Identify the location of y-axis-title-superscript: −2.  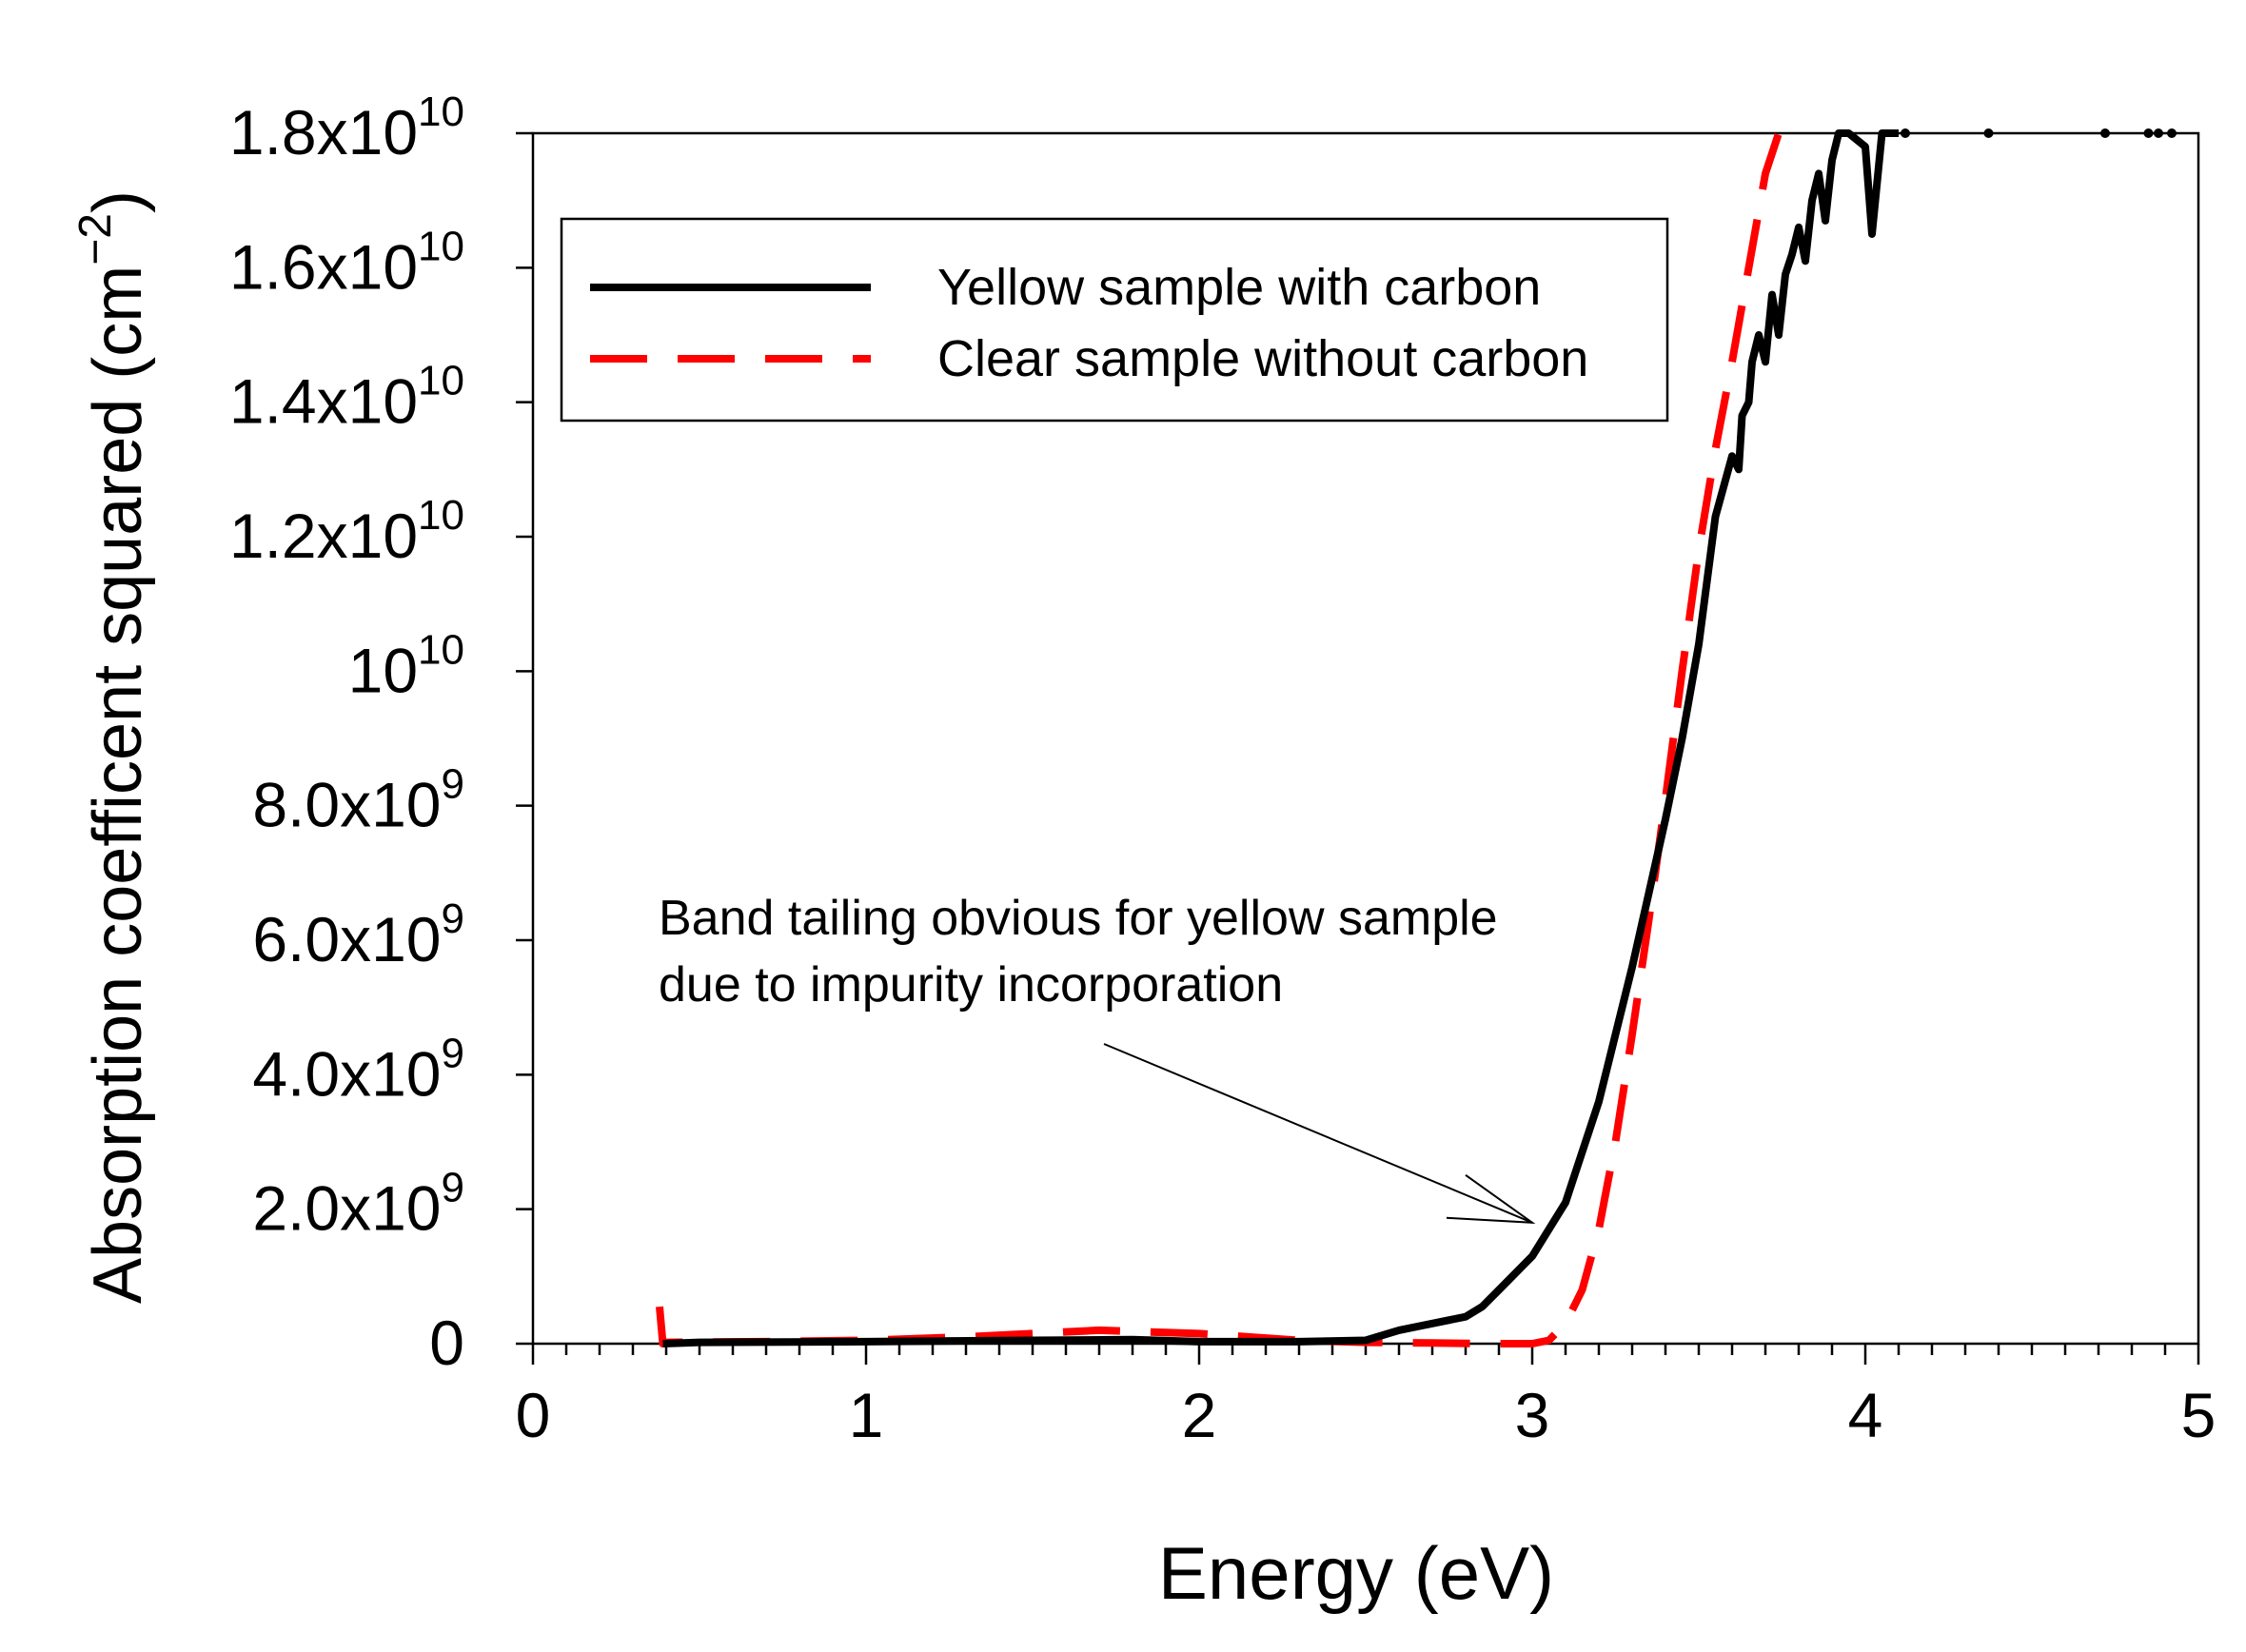
(95, 240).